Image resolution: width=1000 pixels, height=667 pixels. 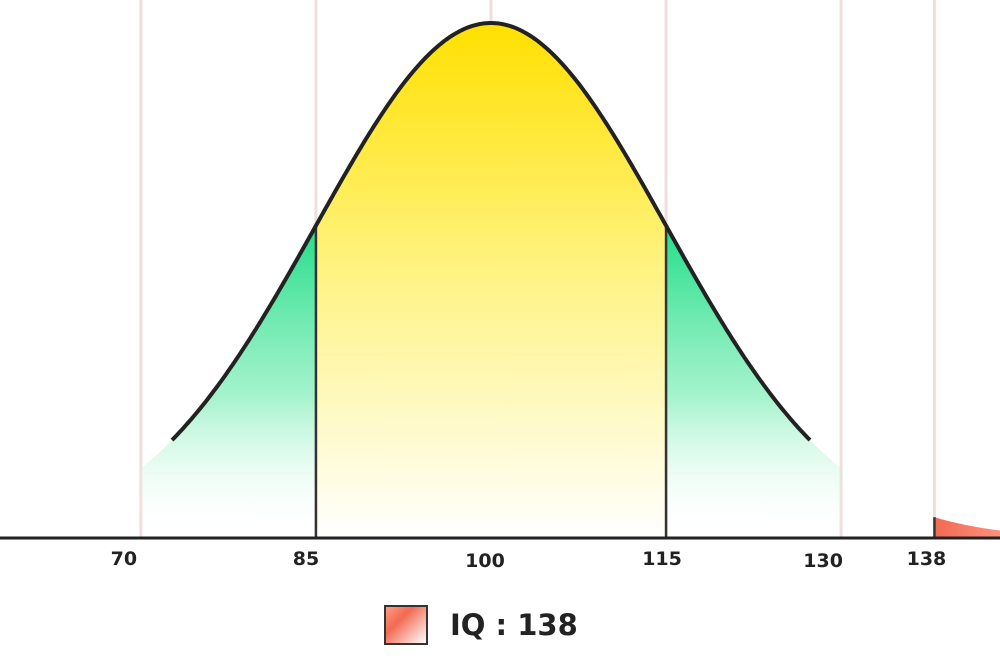 I want to click on x-tick-labels: 557085100115130138145, so click(x=529, y=560).